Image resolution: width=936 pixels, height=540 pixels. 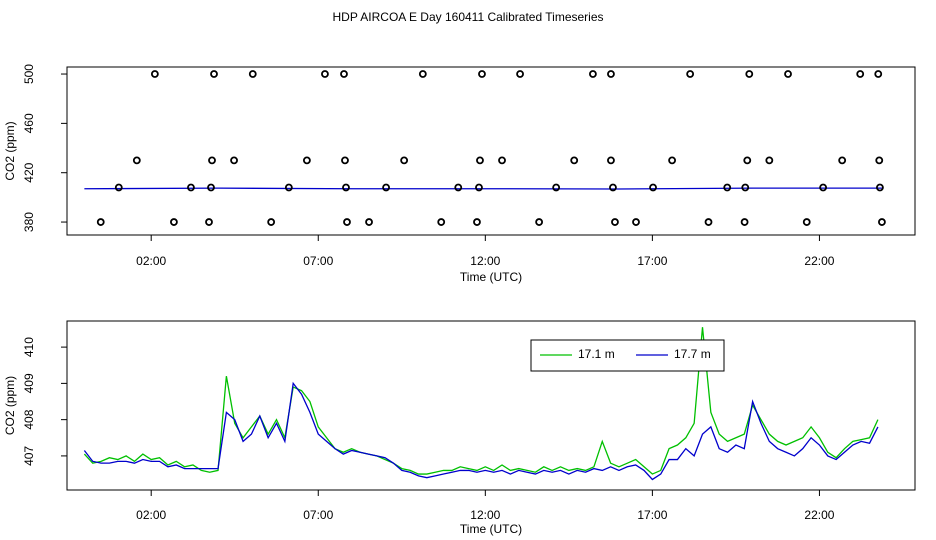 I want to click on y-tick-label: 410, so click(x=29, y=347).